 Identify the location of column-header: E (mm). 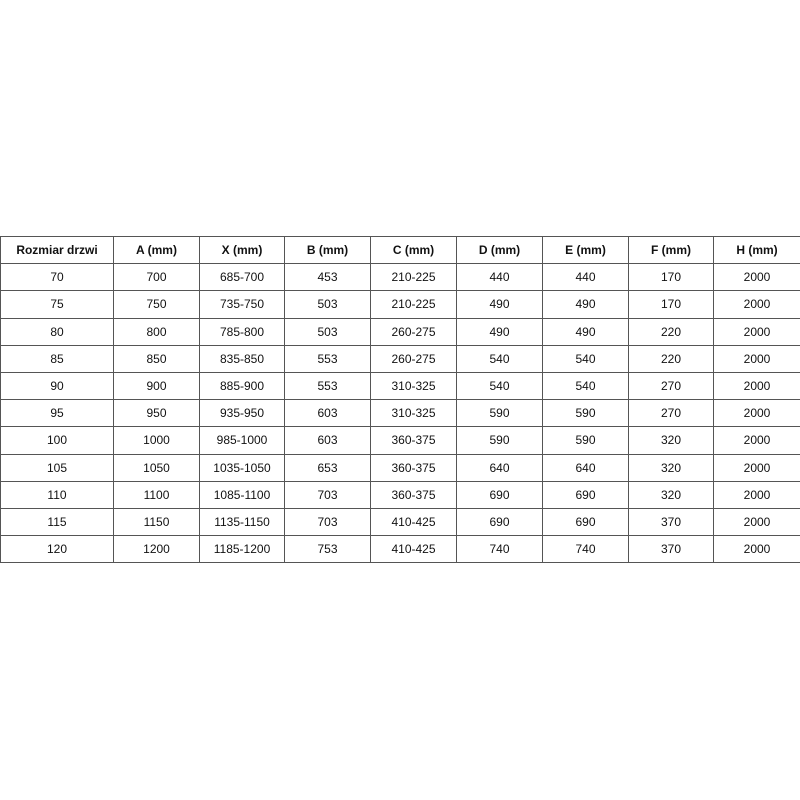
(585, 250).